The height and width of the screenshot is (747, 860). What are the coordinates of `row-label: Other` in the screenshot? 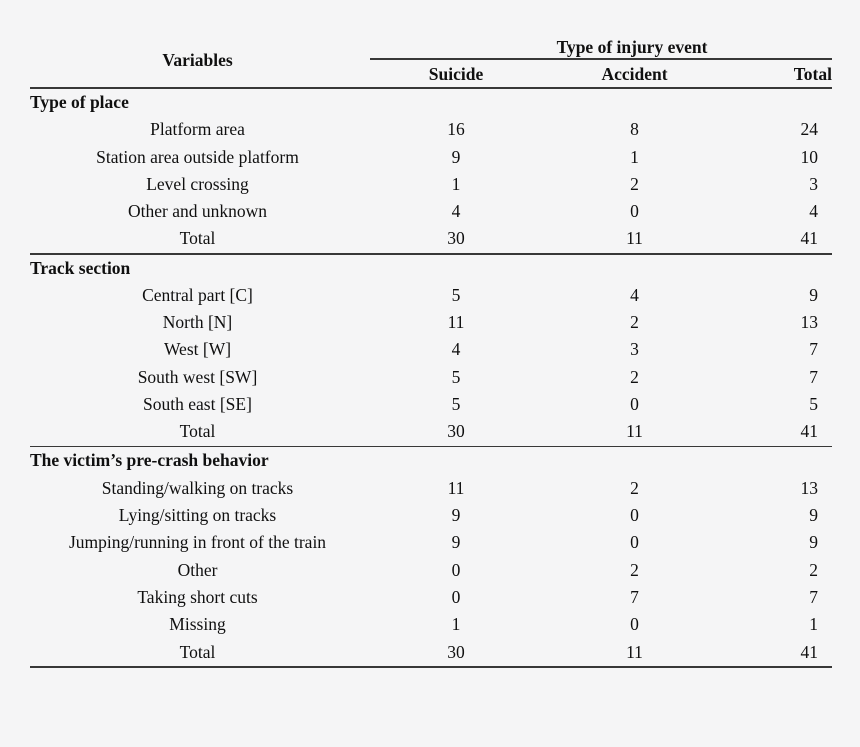 It's located at (197, 569).